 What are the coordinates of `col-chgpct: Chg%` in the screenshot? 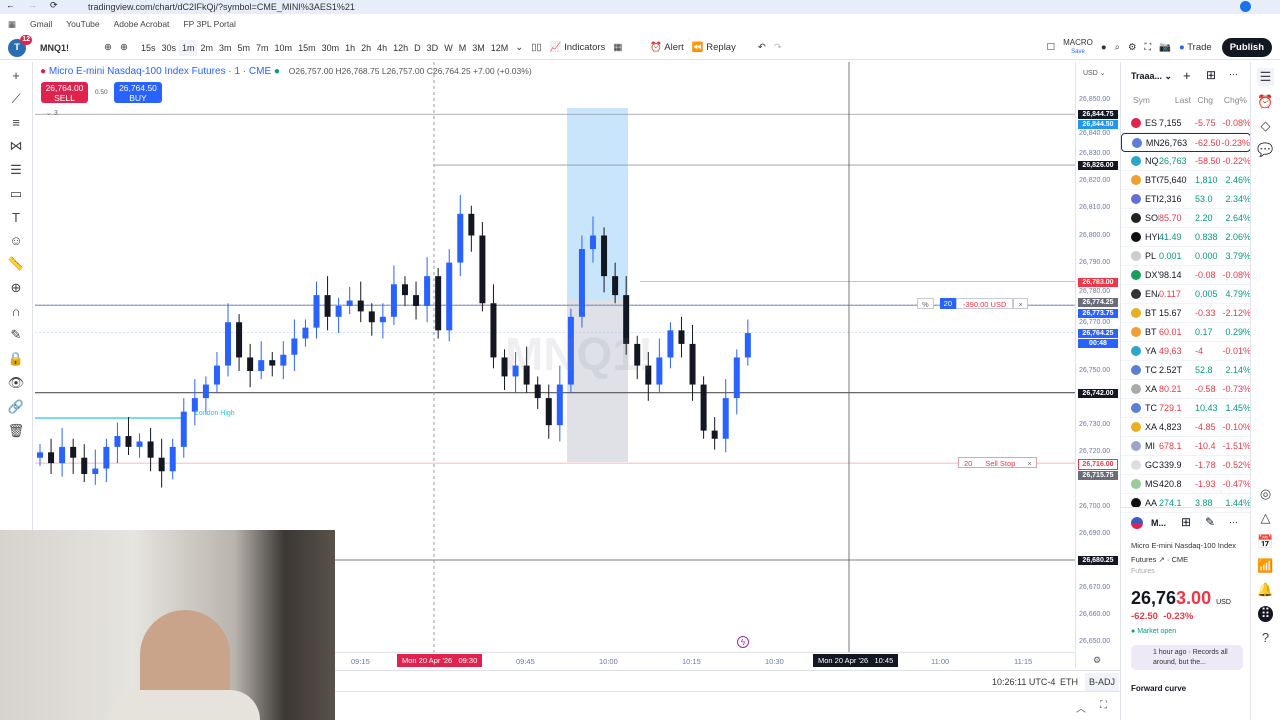 It's located at (1235, 100).